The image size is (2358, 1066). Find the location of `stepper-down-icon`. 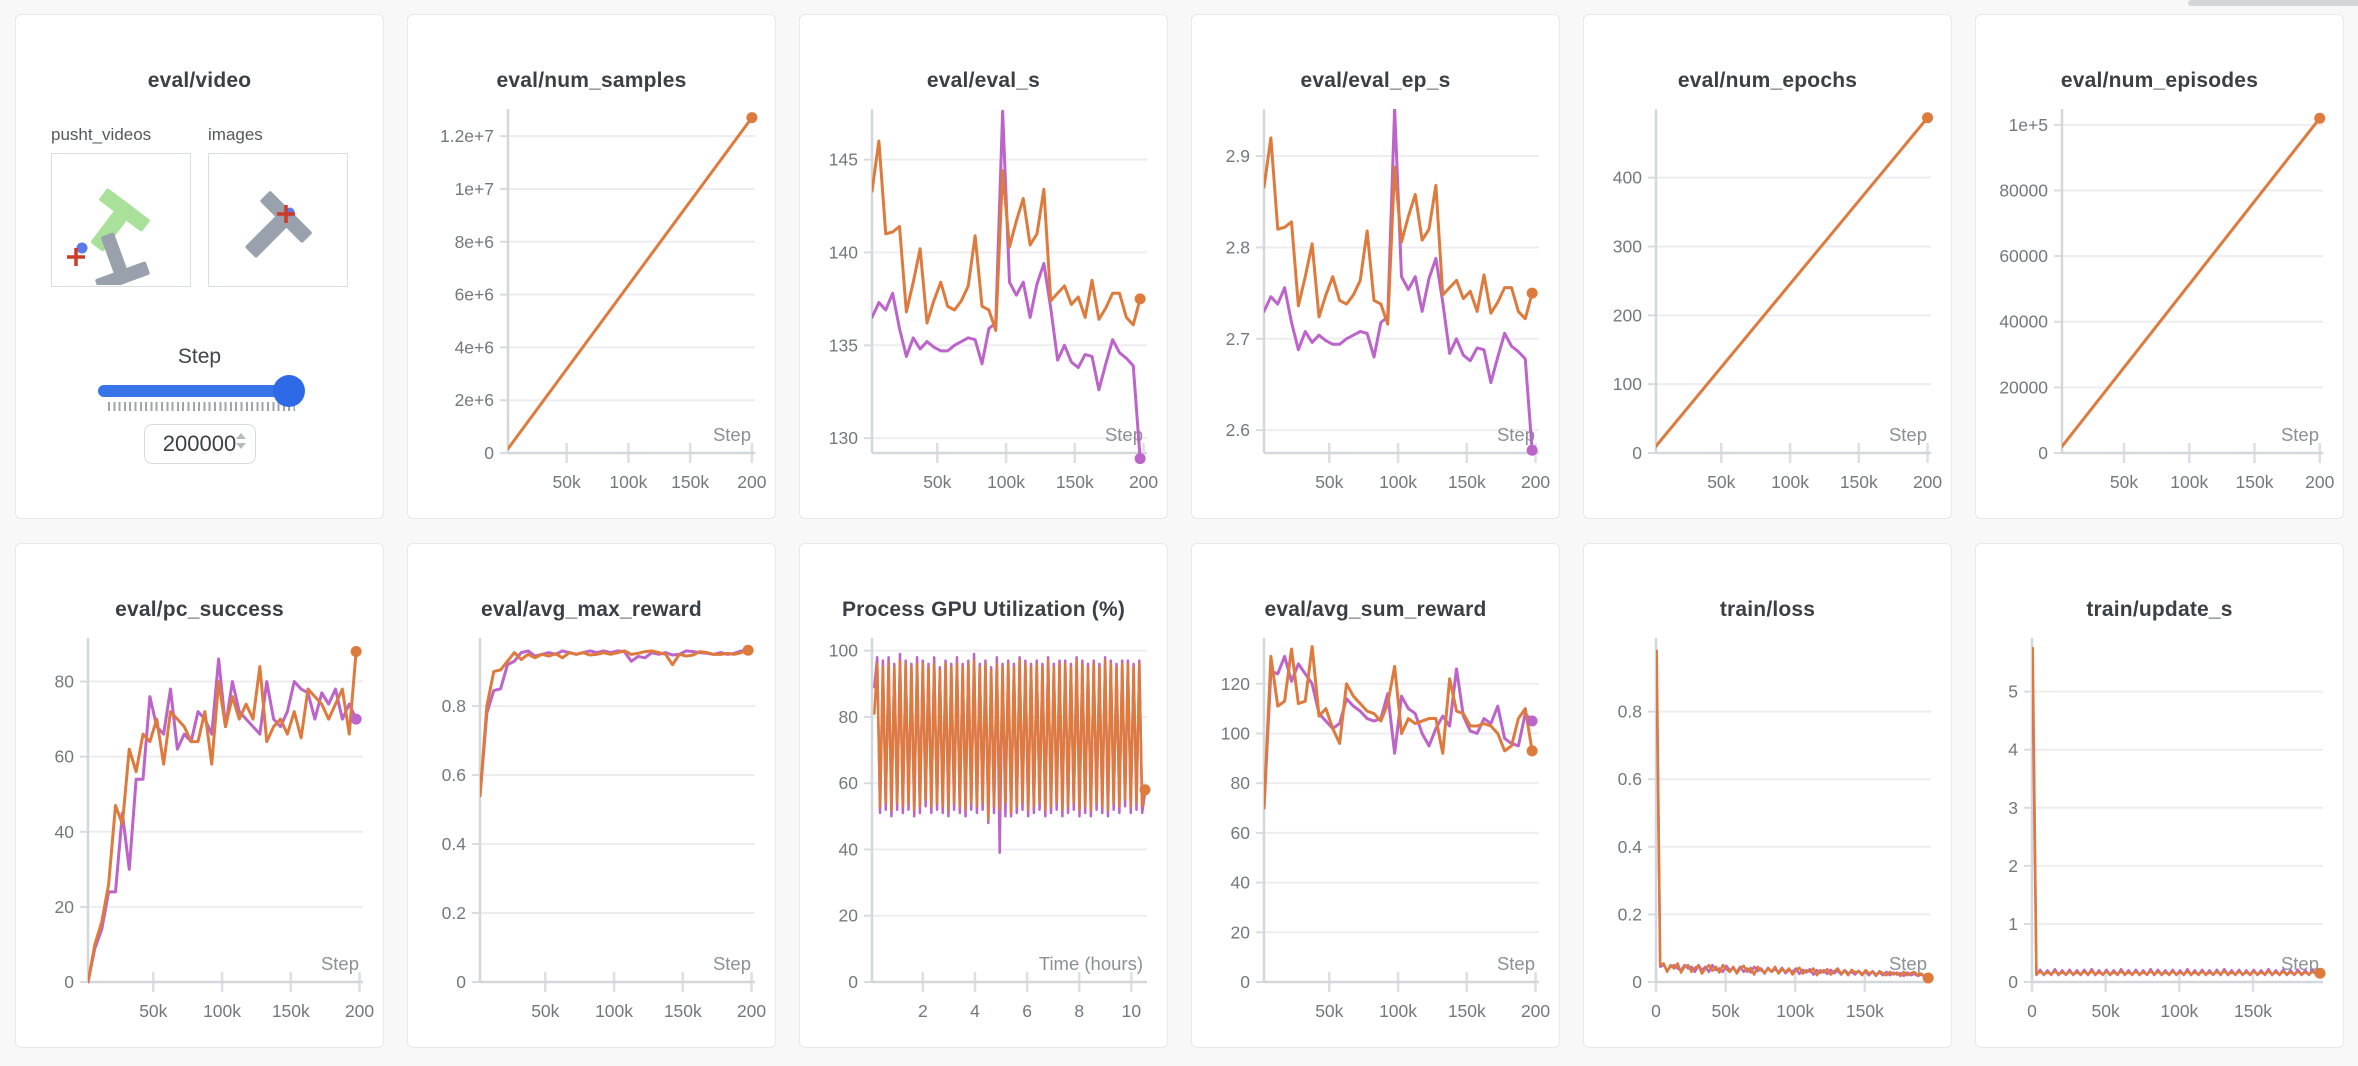

stepper-down-icon is located at coordinates (240, 446).